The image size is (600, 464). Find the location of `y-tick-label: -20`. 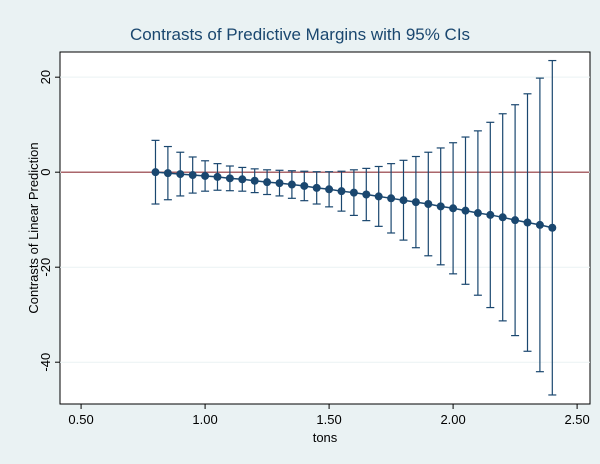

y-tick-label: -20 is located at coordinates (45, 267).